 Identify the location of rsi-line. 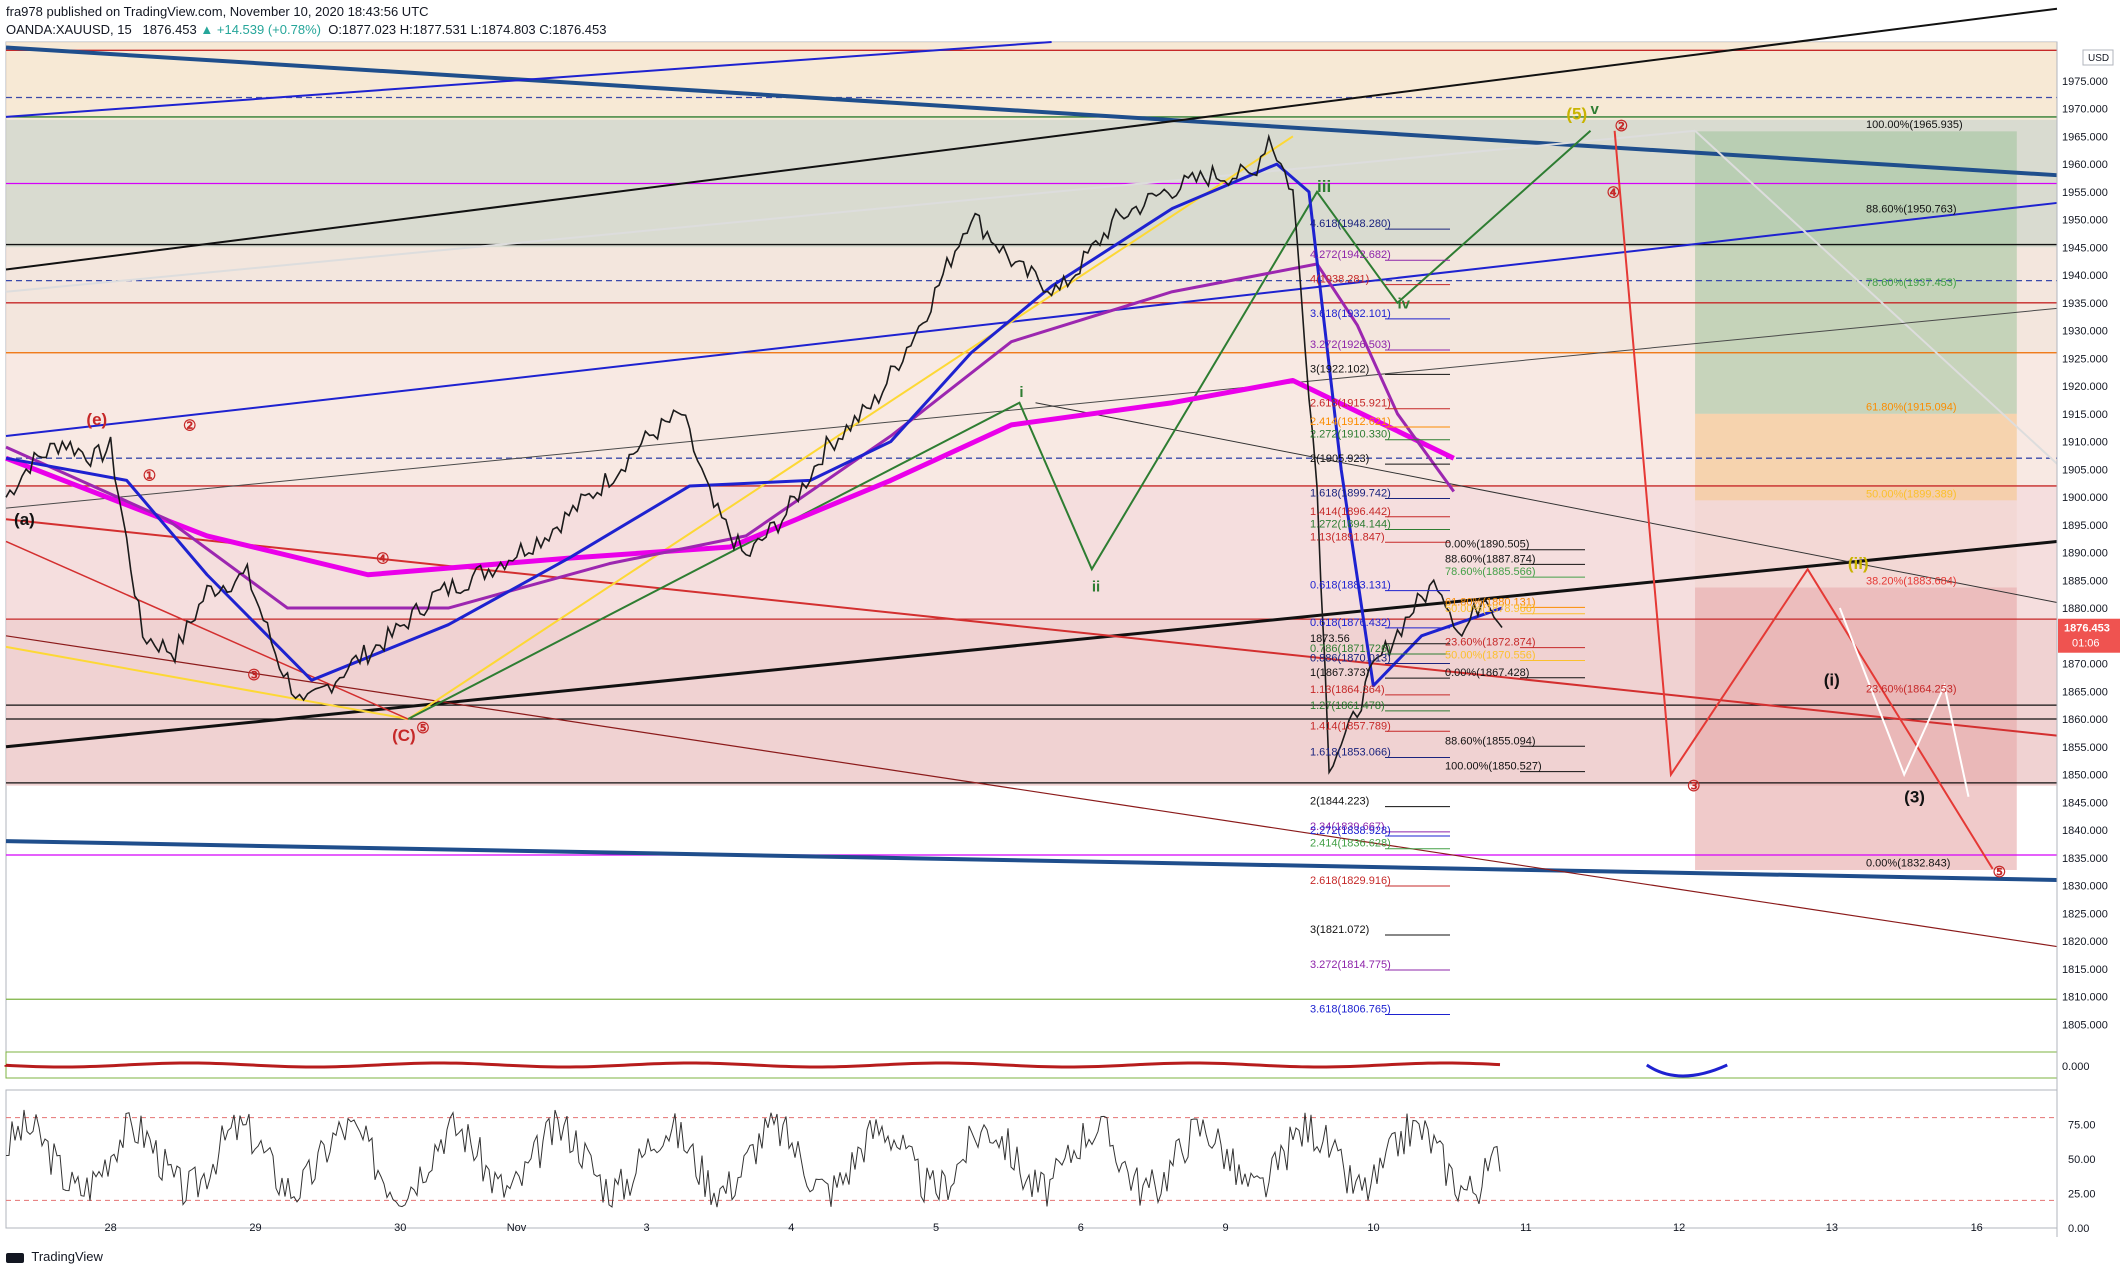
(753, 1158).